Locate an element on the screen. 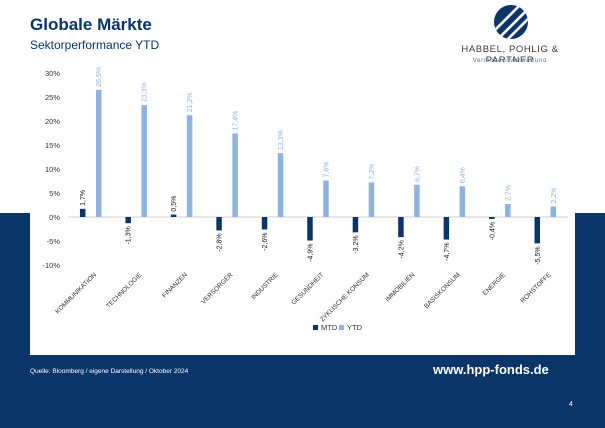 The width and height of the screenshot is (605, 428). data-label-mtd: -4,9% is located at coordinates (311, 253).